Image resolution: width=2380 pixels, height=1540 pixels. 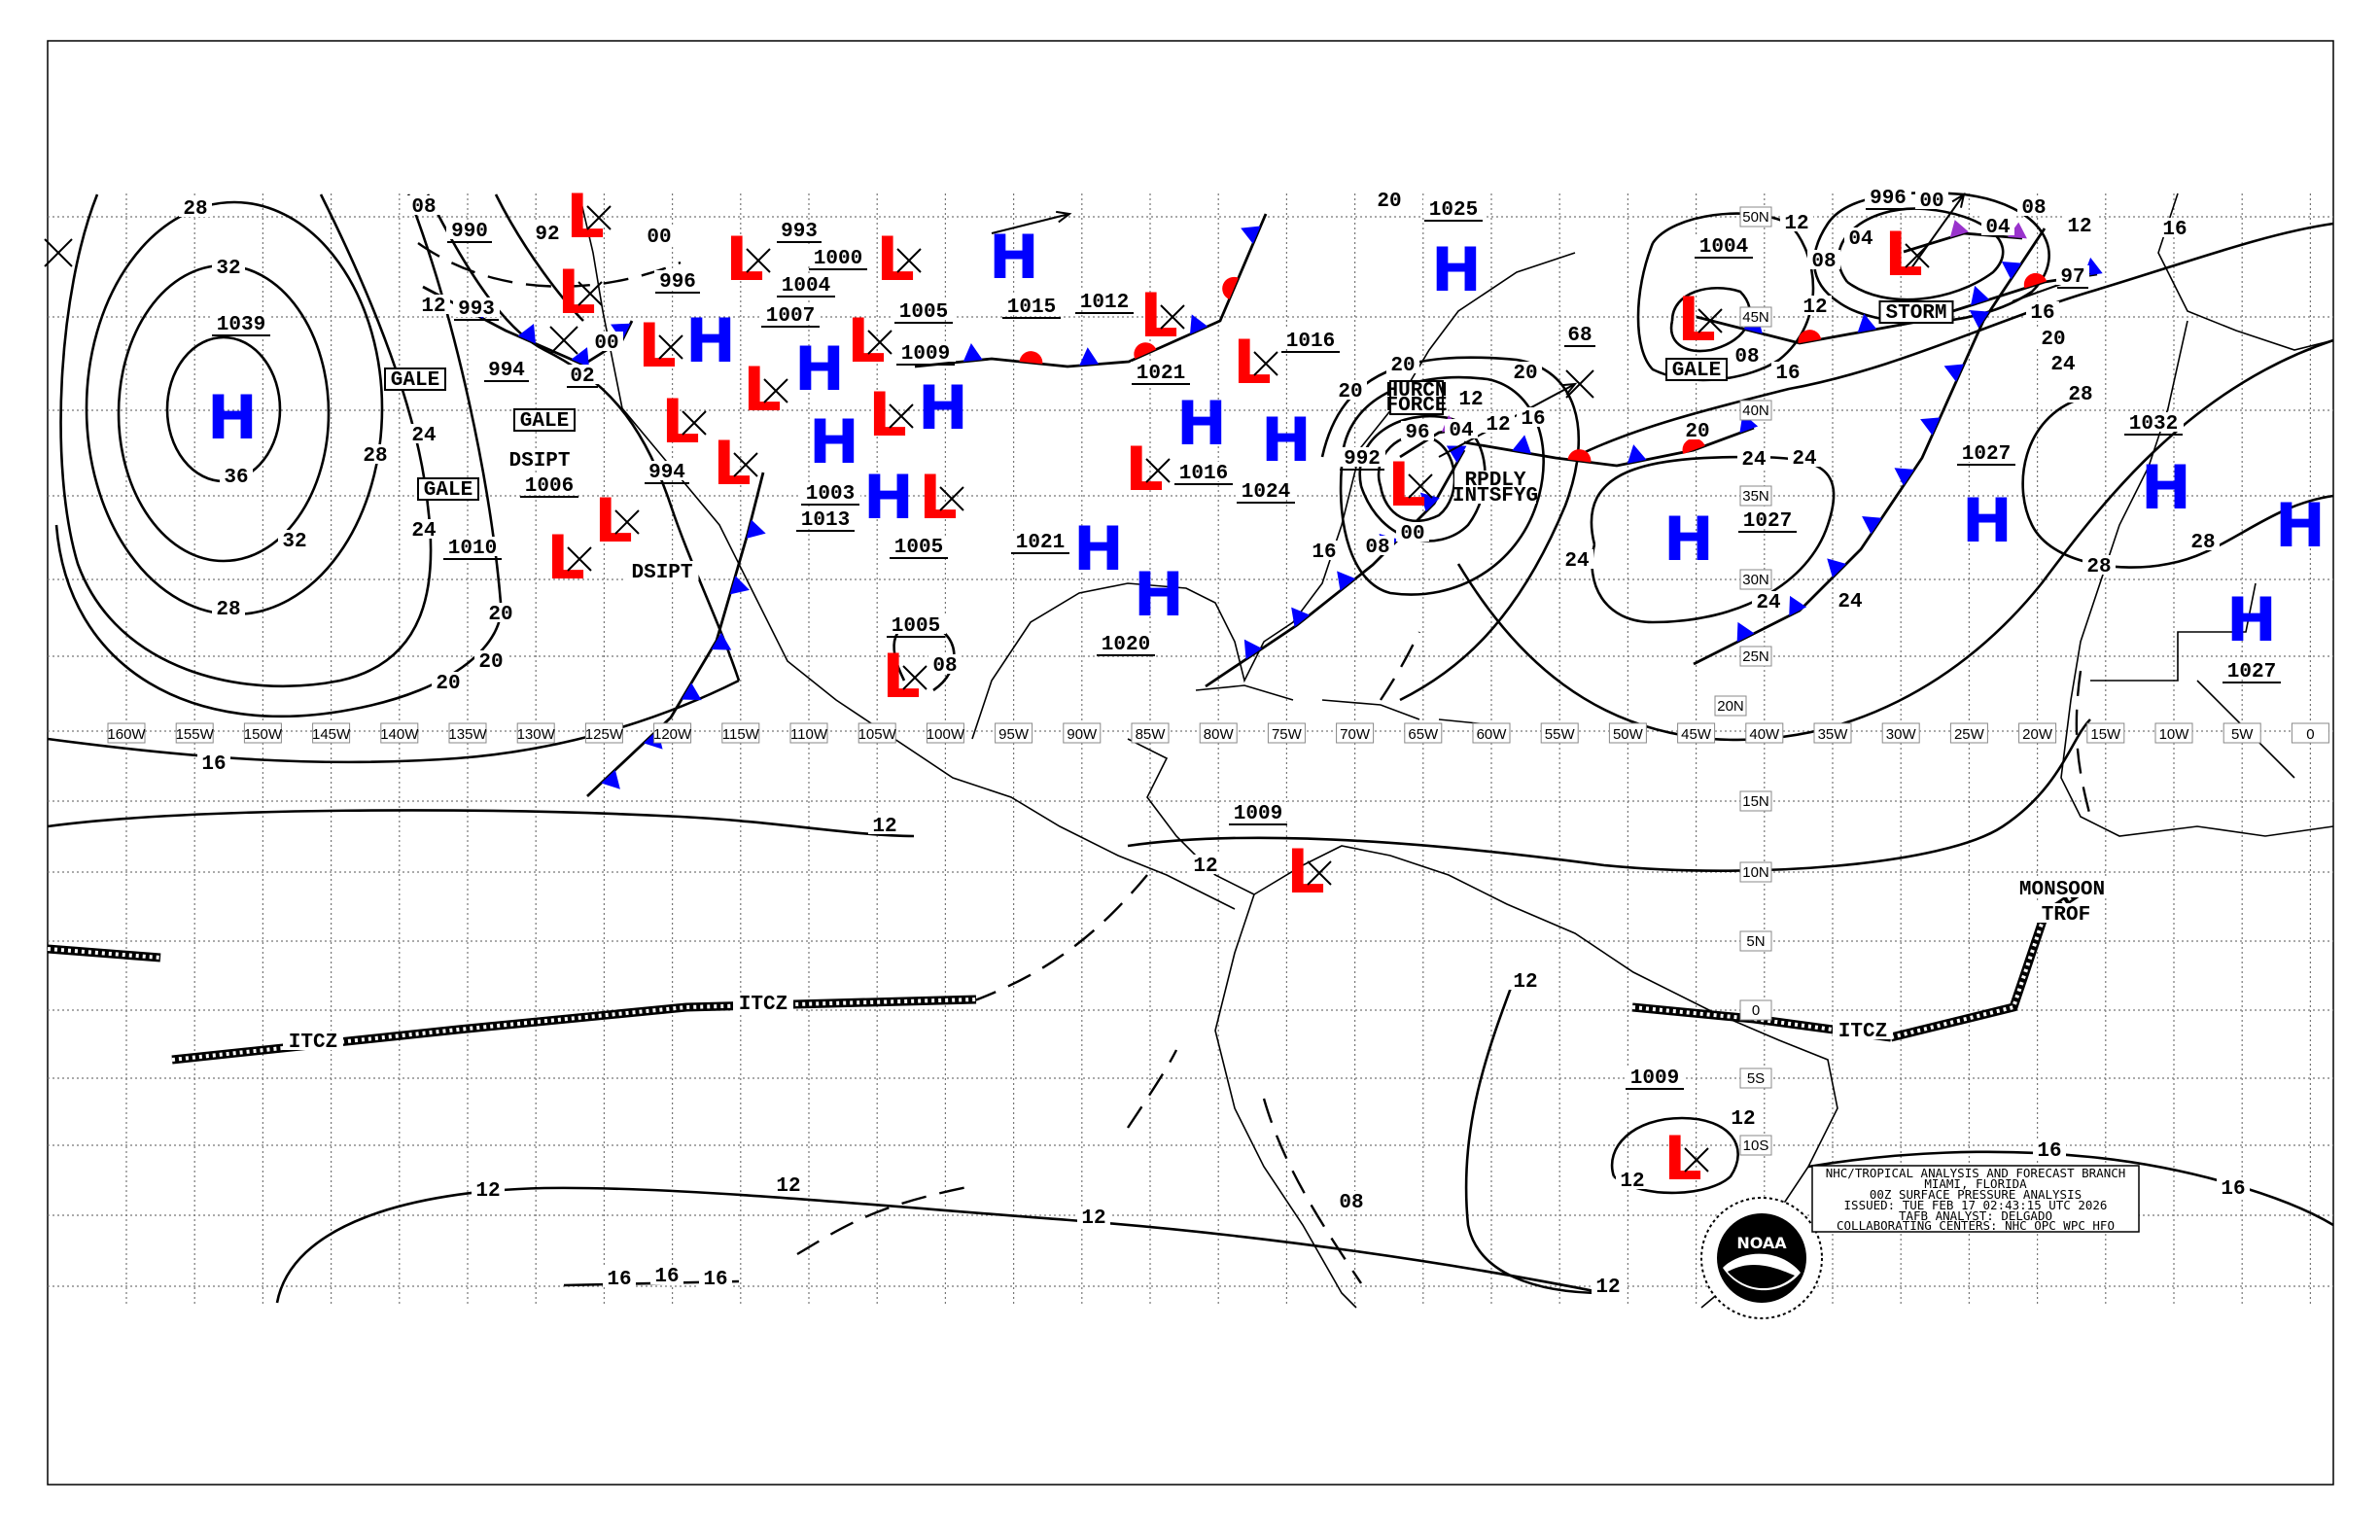 What do you see at coordinates (1969, 734) in the screenshot?
I see `longitude-label-text: 25W` at bounding box center [1969, 734].